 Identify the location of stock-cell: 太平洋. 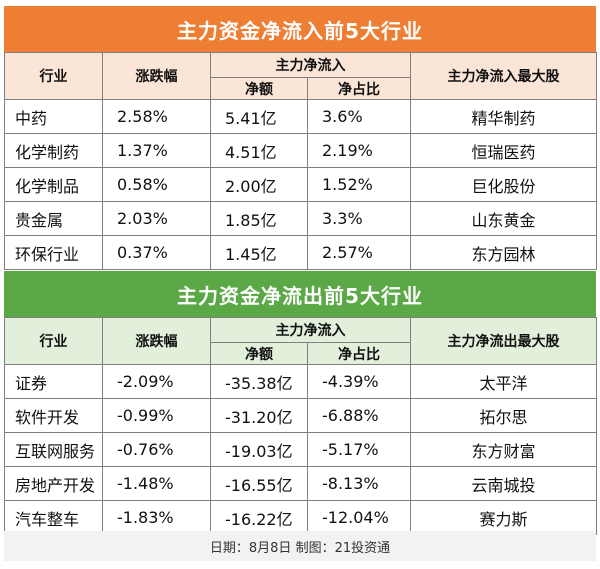
(503, 381).